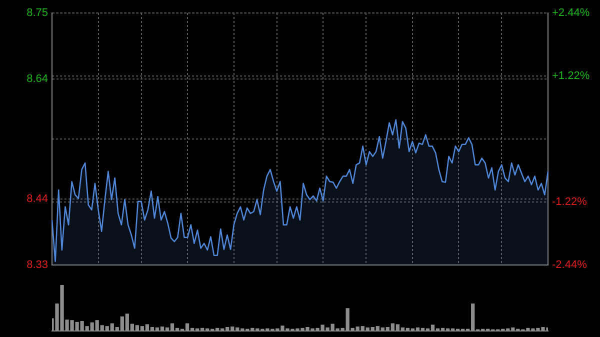 Image resolution: width=600 pixels, height=337 pixels. What do you see at coordinates (570, 202) in the screenshot?
I see `y2-tick-label: -1.22%` at bounding box center [570, 202].